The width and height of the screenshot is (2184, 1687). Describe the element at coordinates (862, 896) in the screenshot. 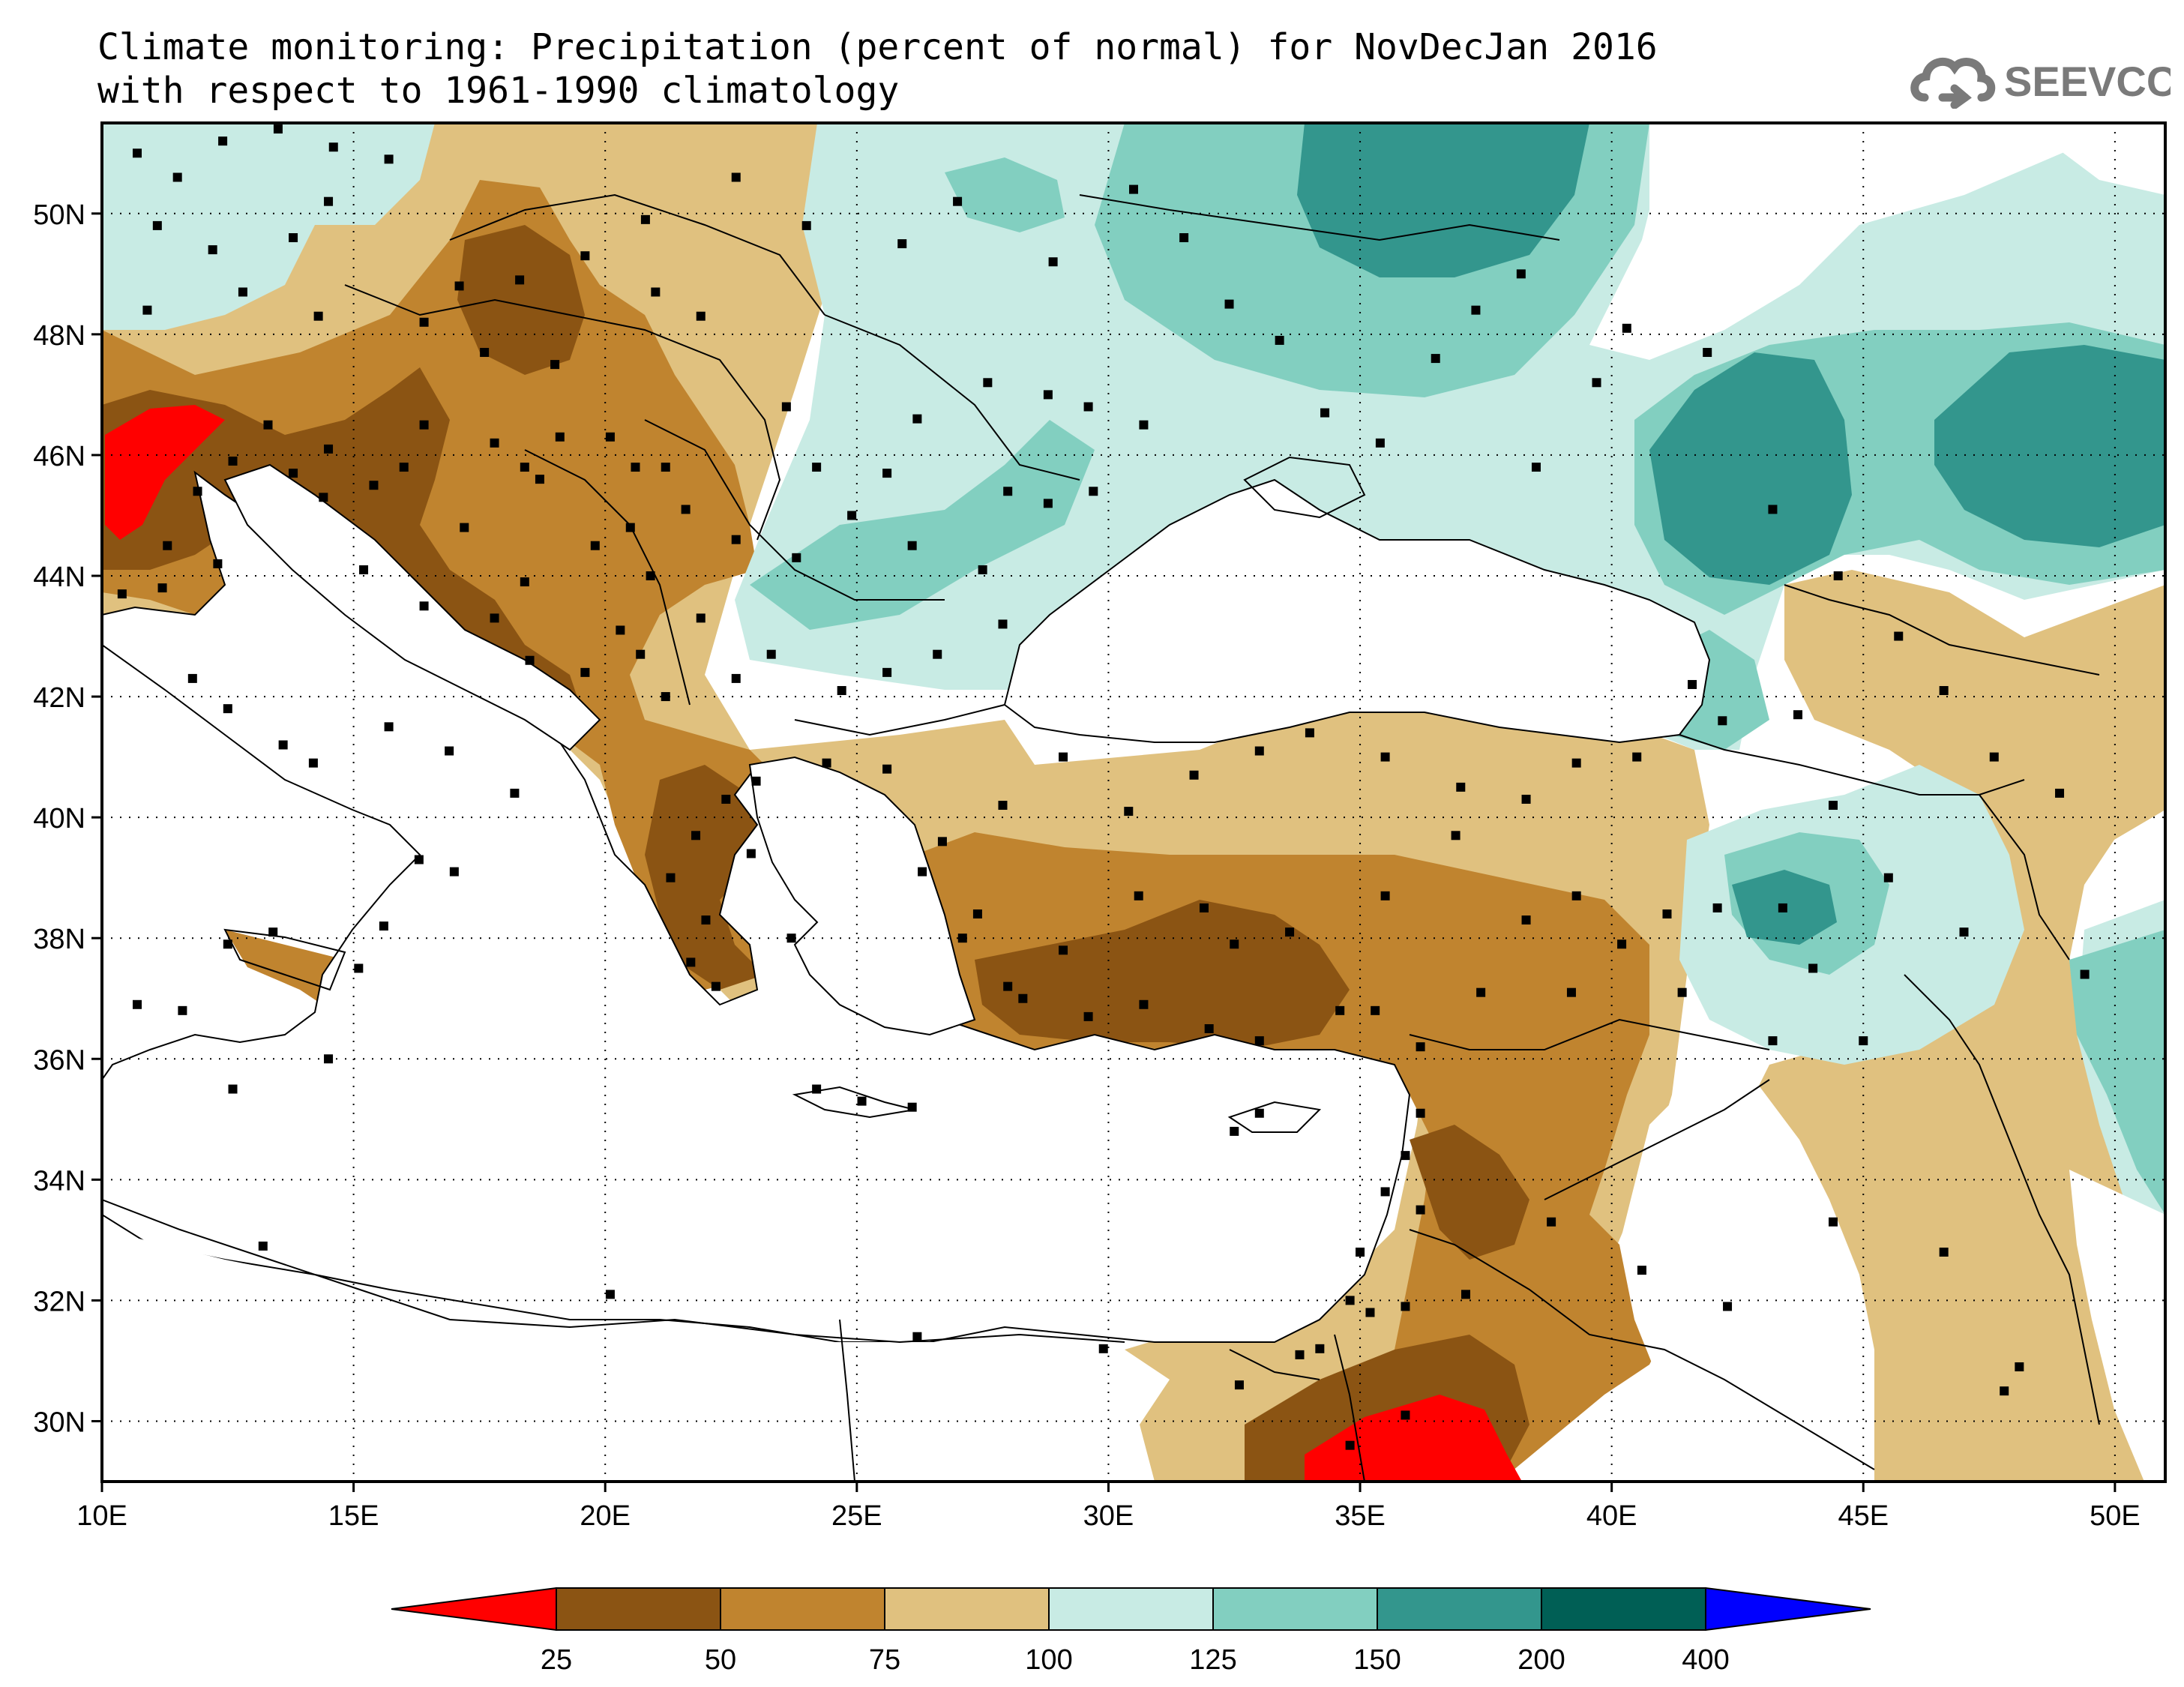

I see `aegean-sea` at that location.